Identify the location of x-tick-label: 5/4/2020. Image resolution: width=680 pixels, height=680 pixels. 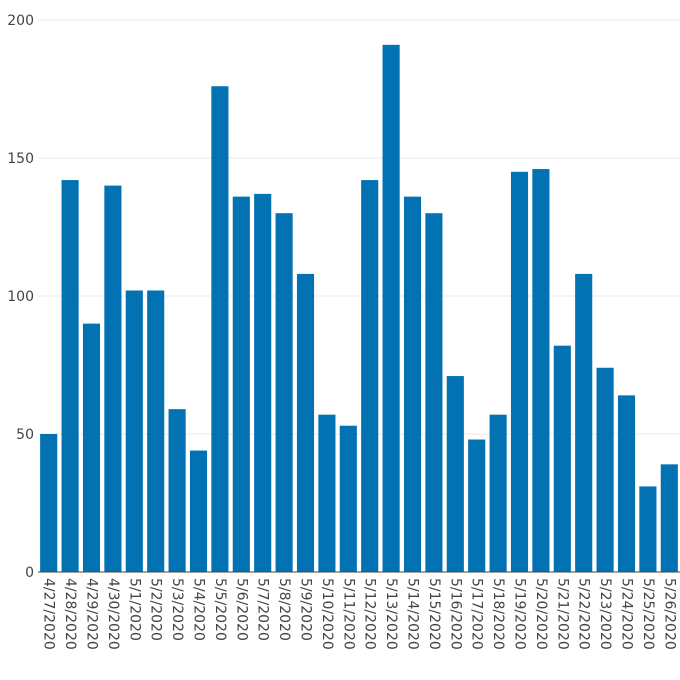
(199, 609).